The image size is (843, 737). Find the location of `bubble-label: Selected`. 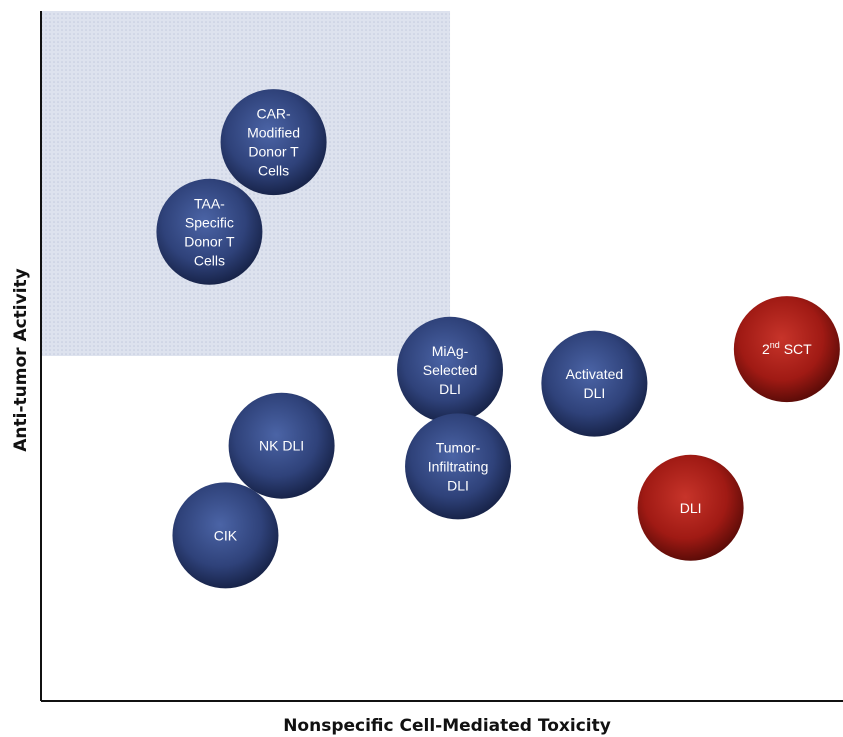

bubble-label: Selected is located at coordinates (450, 370).